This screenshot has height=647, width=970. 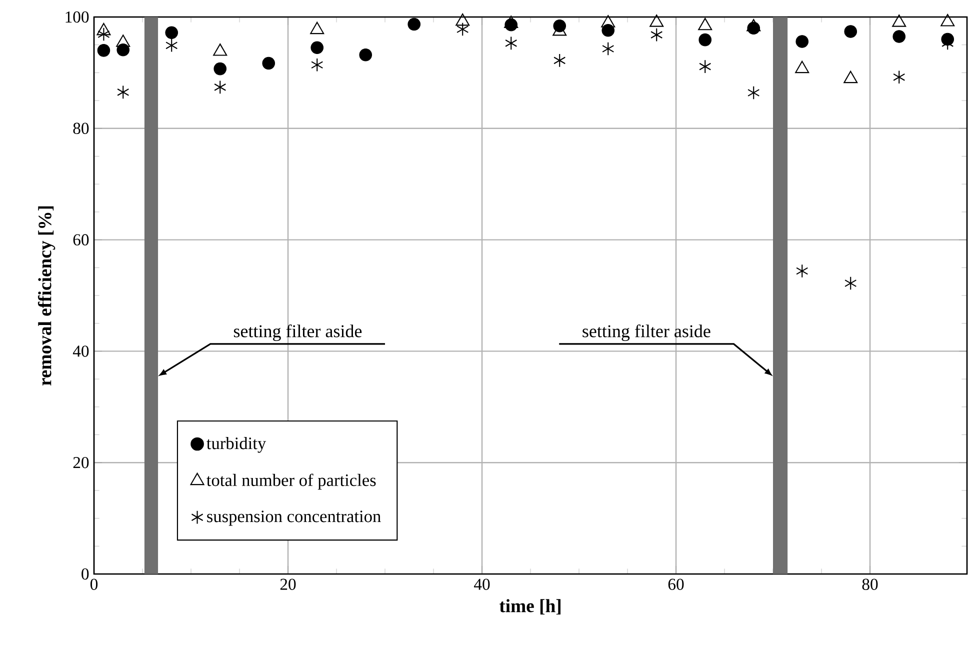 I want to click on x-tick-label: 60, so click(x=676, y=584).